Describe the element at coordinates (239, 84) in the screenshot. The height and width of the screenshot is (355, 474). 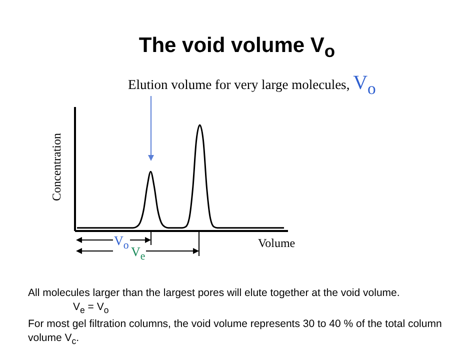
I see `chart-subtitle: Elution volume for very large molecules,` at that location.